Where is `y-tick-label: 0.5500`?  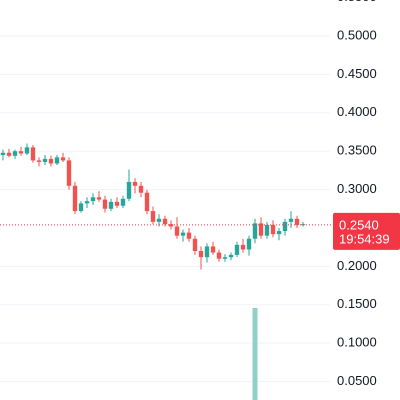 y-tick-label: 0.5500 is located at coordinates (357, 2).